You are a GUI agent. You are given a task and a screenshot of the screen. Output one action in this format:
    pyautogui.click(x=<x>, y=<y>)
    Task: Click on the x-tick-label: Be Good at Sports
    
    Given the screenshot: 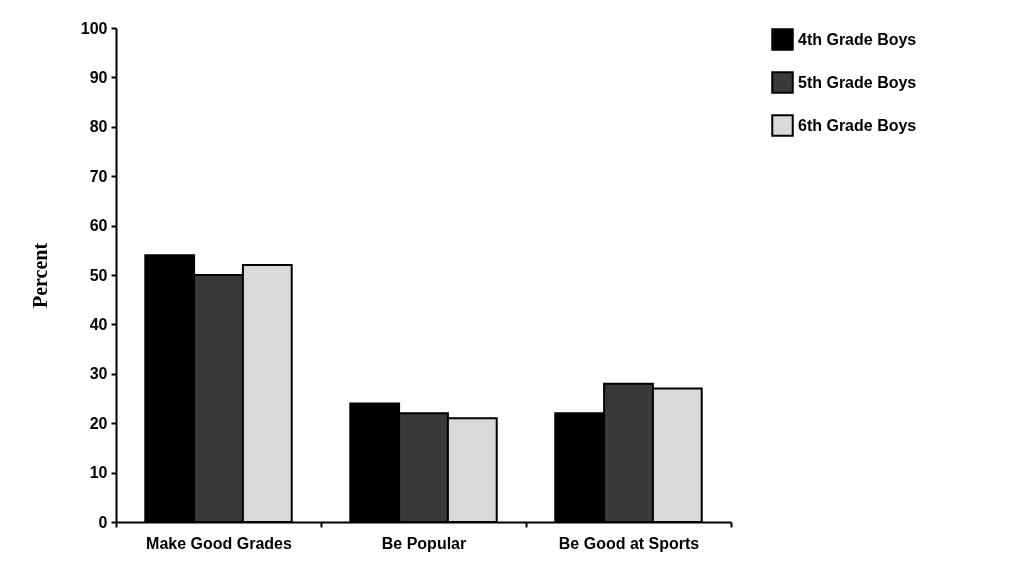 What is the action you would take?
    pyautogui.click(x=629, y=543)
    